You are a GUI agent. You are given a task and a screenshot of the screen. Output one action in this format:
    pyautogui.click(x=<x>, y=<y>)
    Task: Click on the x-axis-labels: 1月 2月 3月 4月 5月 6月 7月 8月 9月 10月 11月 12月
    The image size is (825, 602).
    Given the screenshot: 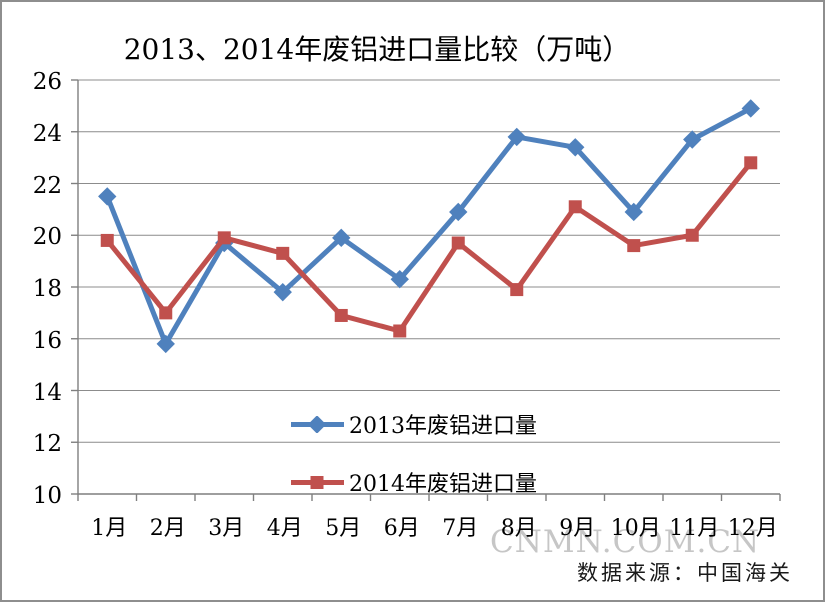 What is the action you would take?
    pyautogui.click(x=412, y=525)
    